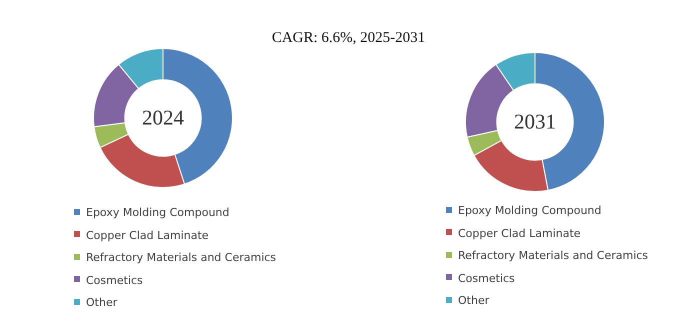  Describe the element at coordinates (535, 122) in the screenshot. I see `text: 2031` at that location.